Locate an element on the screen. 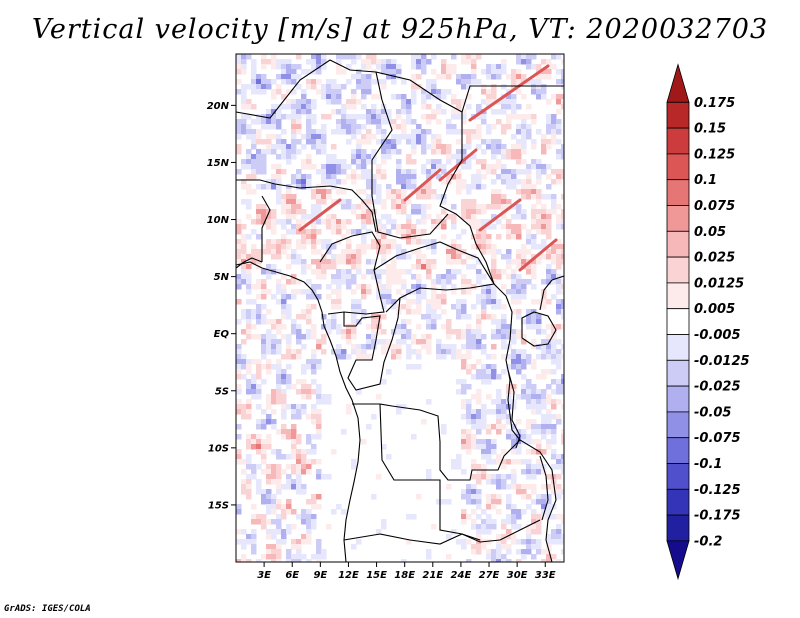 The height and width of the screenshot is (618, 800). lon-tick-label: 9E is located at coordinates (320, 575).